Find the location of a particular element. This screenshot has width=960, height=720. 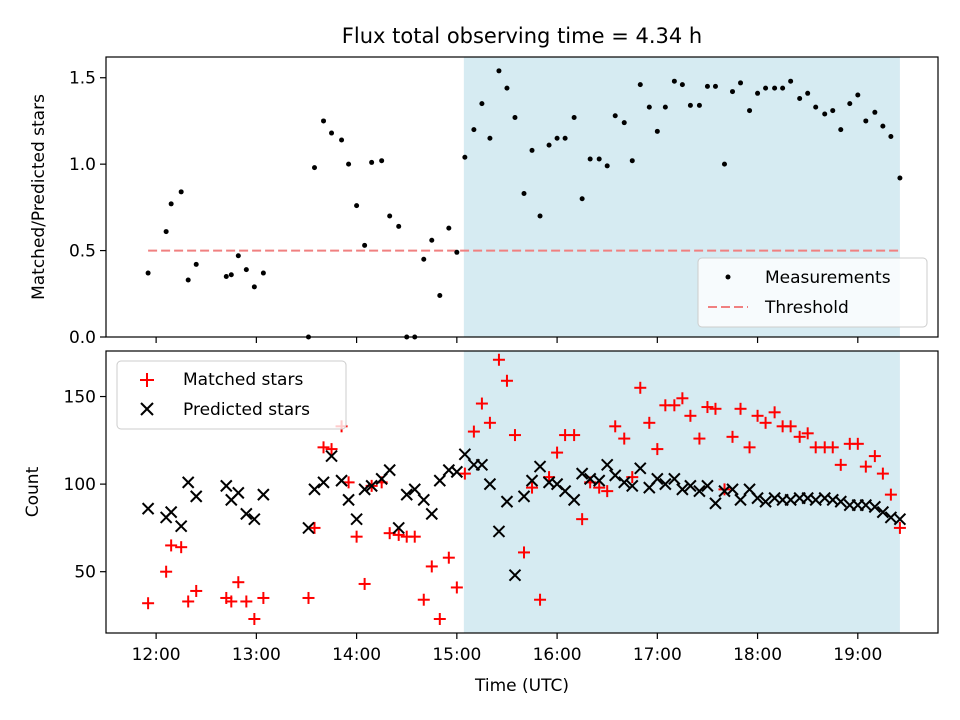

top-y-tick-label: 0.0 is located at coordinates (82, 338).